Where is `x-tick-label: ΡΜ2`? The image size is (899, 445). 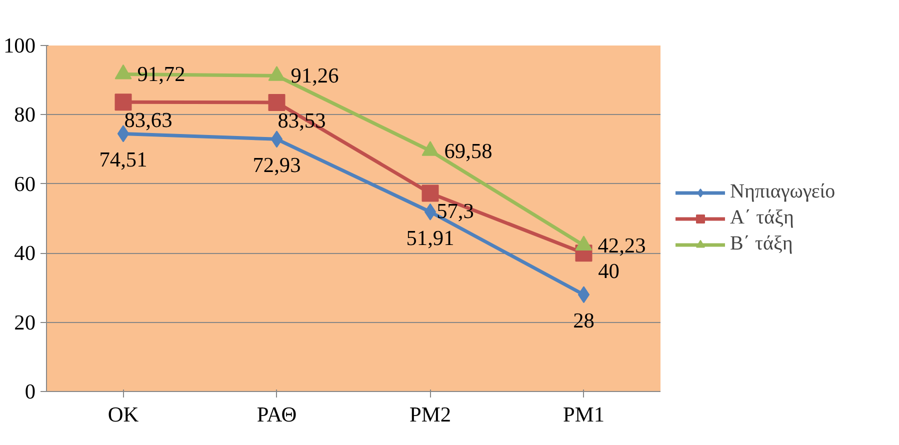 x-tick-label: ΡΜ2 is located at coordinates (431, 414).